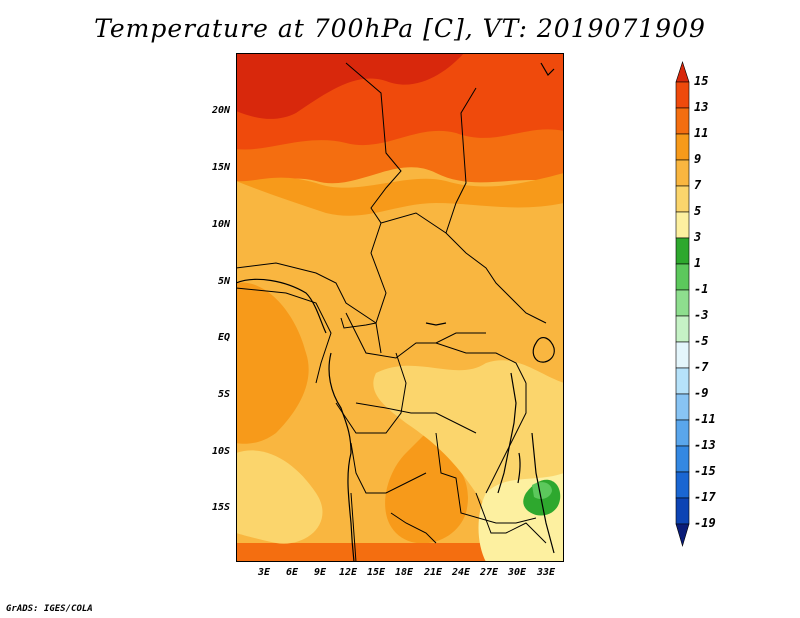  I want to click on colorbar-label: -3, so click(701, 315).